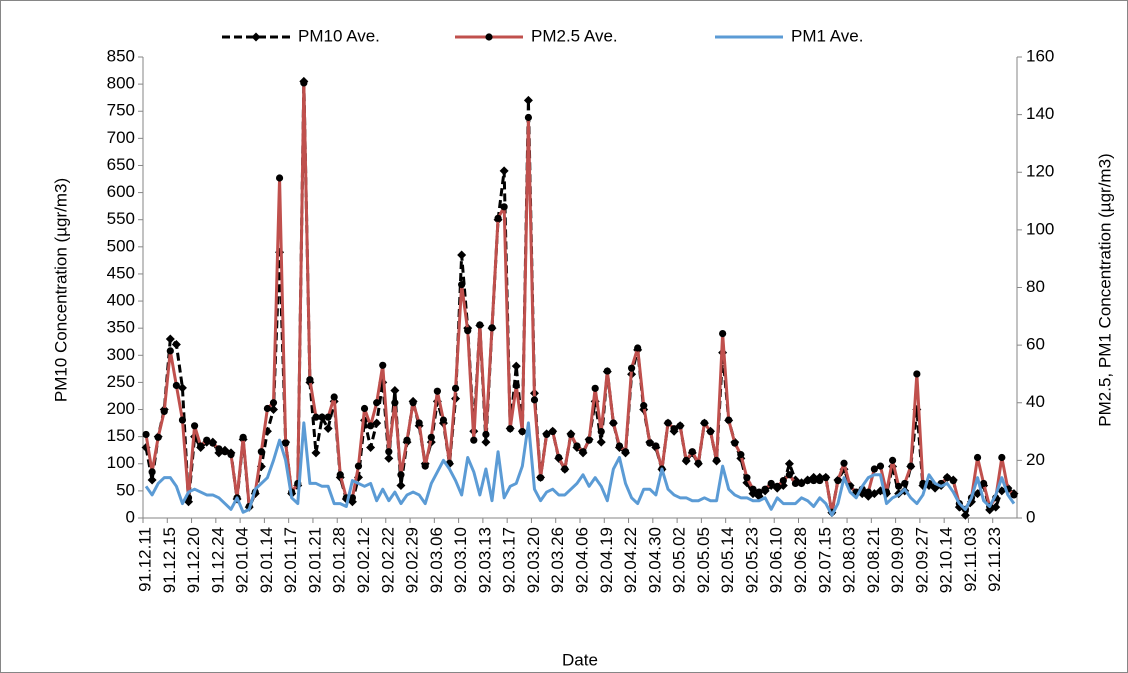 The height and width of the screenshot is (673, 1128). What do you see at coordinates (994, 559) in the screenshot?
I see `x-tick-label: 92.11.23` at bounding box center [994, 559].